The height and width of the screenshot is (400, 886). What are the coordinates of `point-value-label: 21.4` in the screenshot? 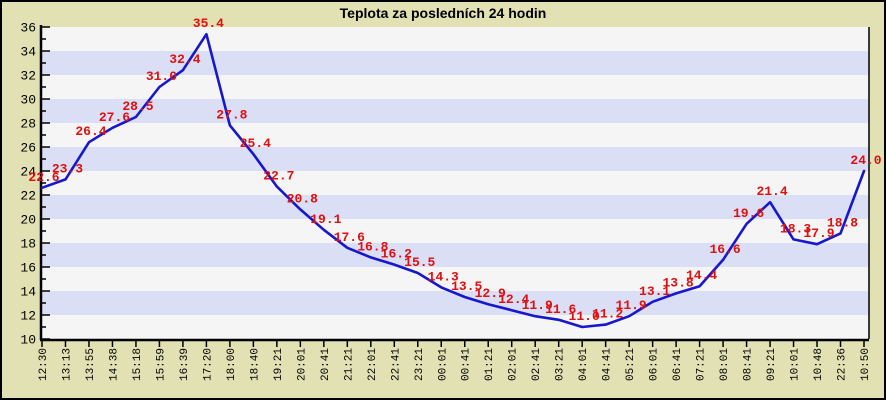 It's located at (771, 191).